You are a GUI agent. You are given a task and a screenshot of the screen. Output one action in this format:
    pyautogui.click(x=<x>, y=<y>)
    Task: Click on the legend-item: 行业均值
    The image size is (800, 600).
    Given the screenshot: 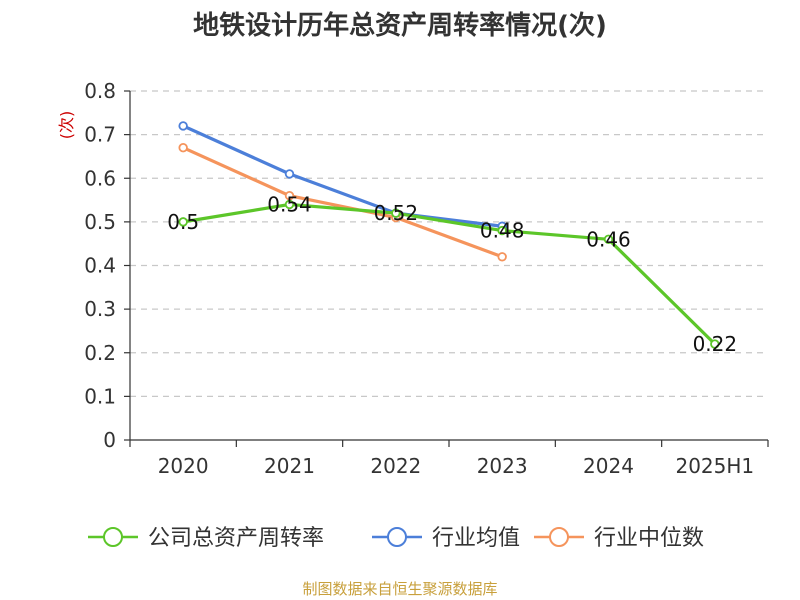 What is the action you would take?
    pyautogui.click(x=446, y=538)
    